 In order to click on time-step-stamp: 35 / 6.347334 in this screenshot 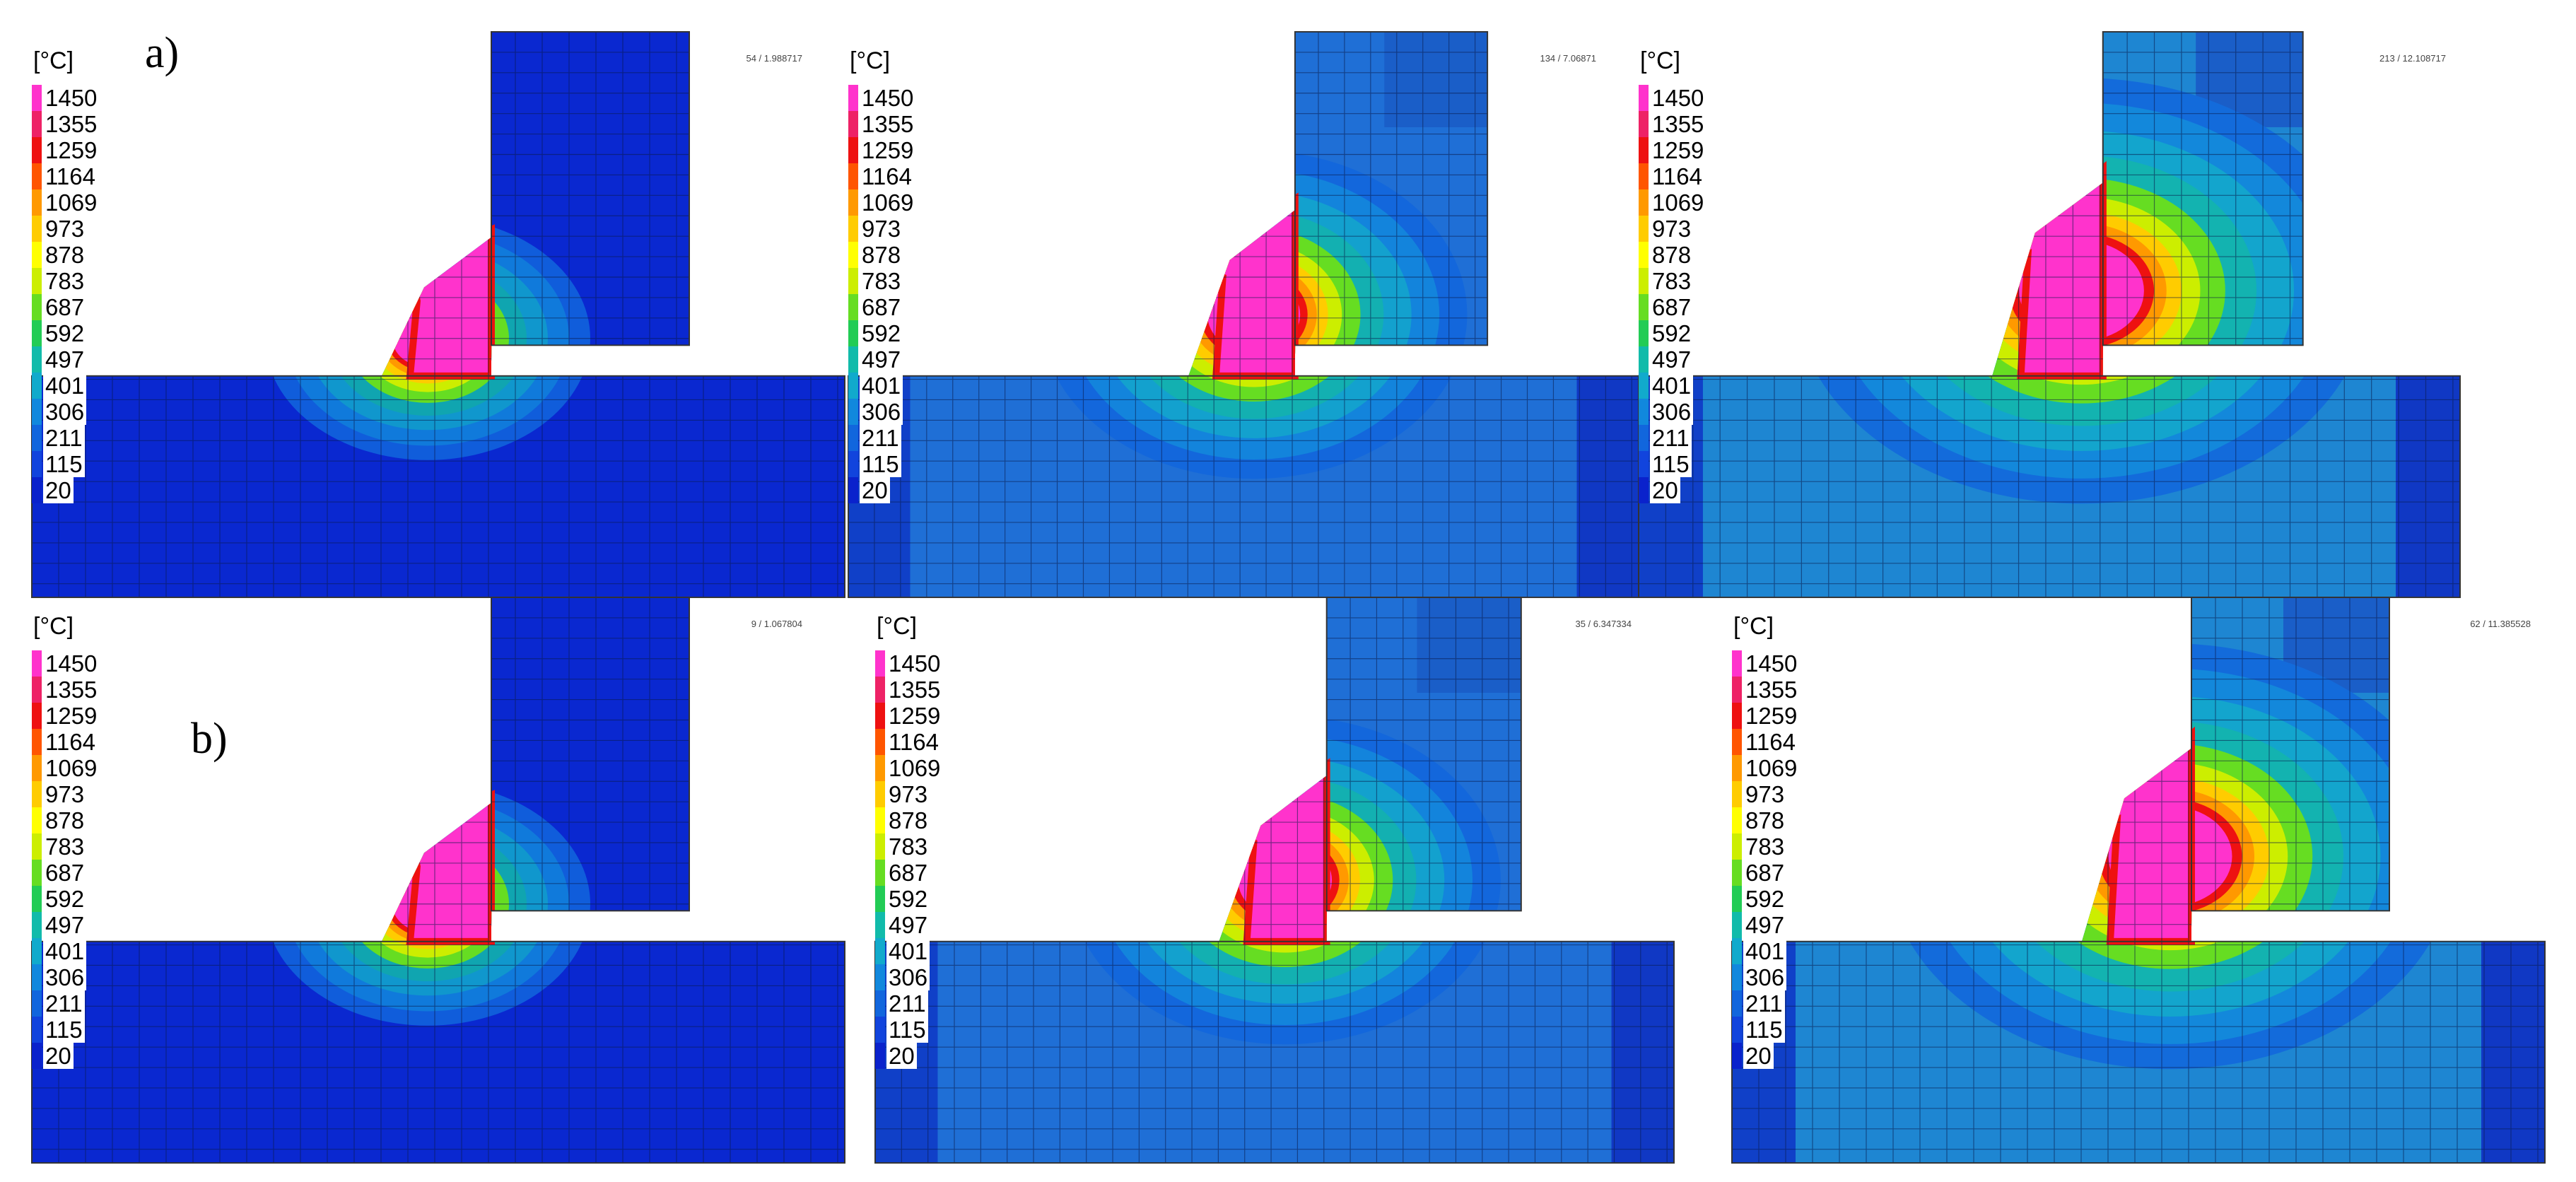, I will do `click(1603, 624)`.